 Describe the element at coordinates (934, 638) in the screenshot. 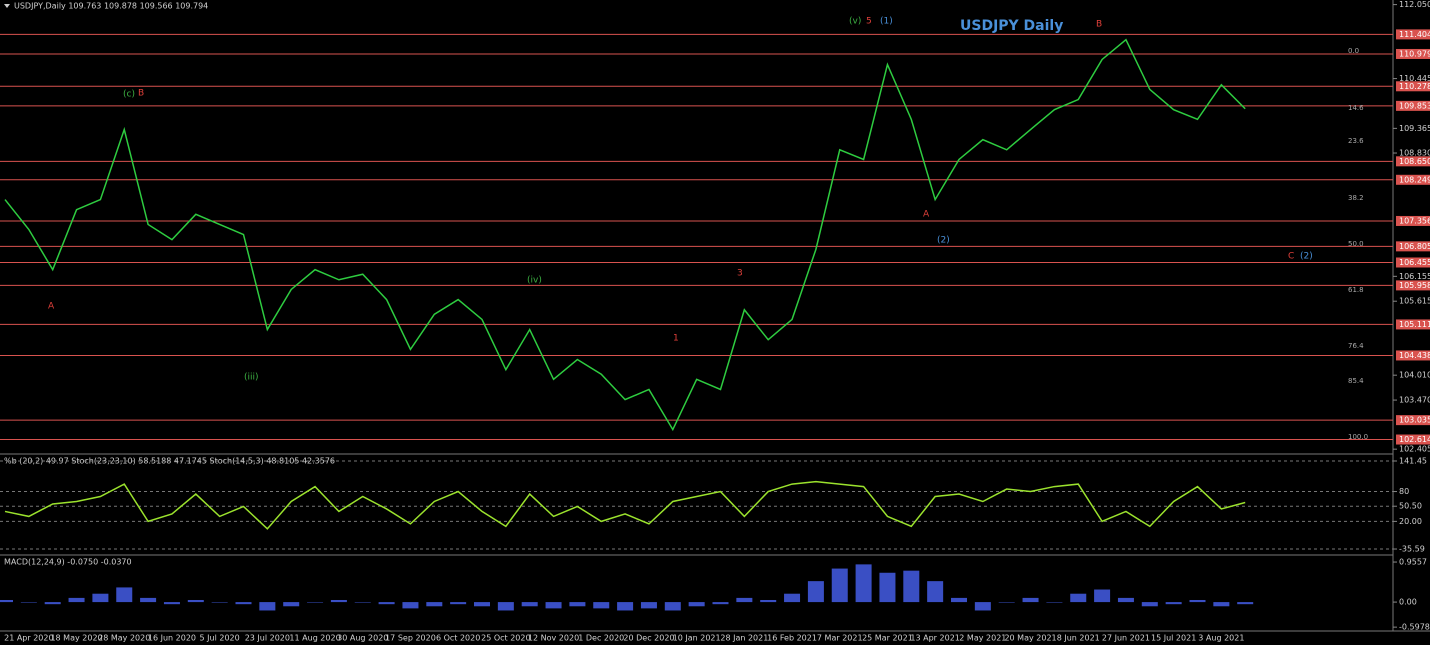

I see `x-tick-label: 13 Apr 2021` at that location.